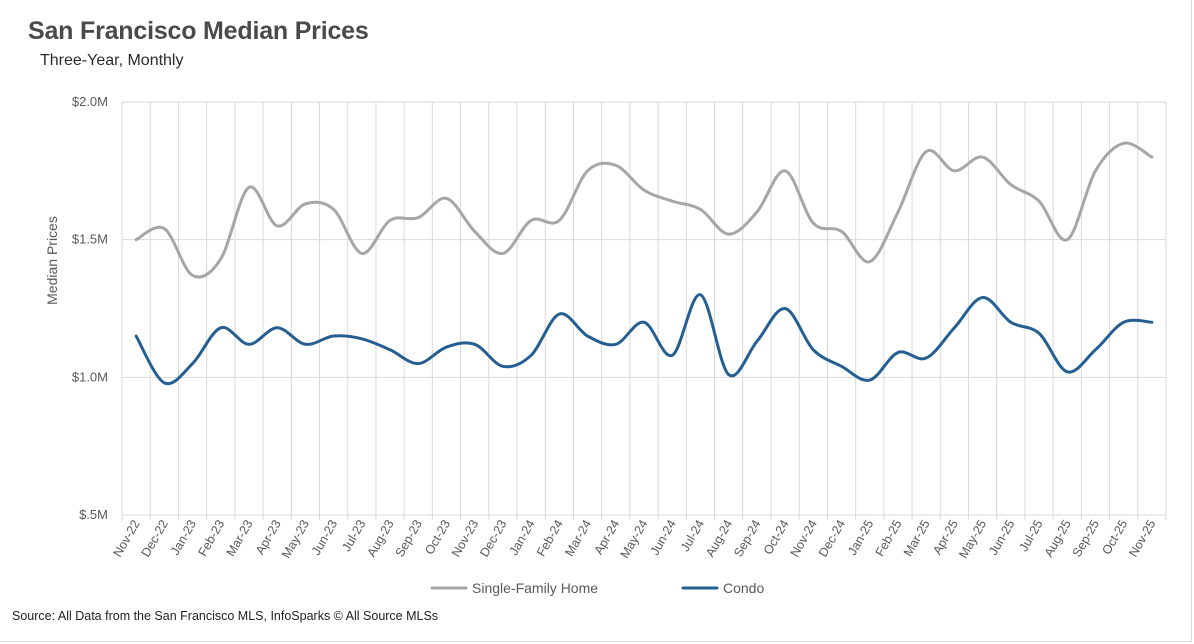 This screenshot has height=644, width=1194. Describe the element at coordinates (578, 537) in the screenshot. I see `x-tick-label: Mar-24` at that location.